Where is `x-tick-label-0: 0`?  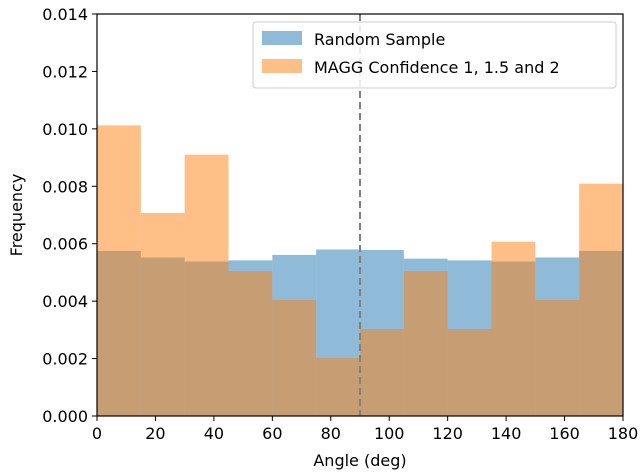 x-tick-label-0: 0 is located at coordinates (97, 433).